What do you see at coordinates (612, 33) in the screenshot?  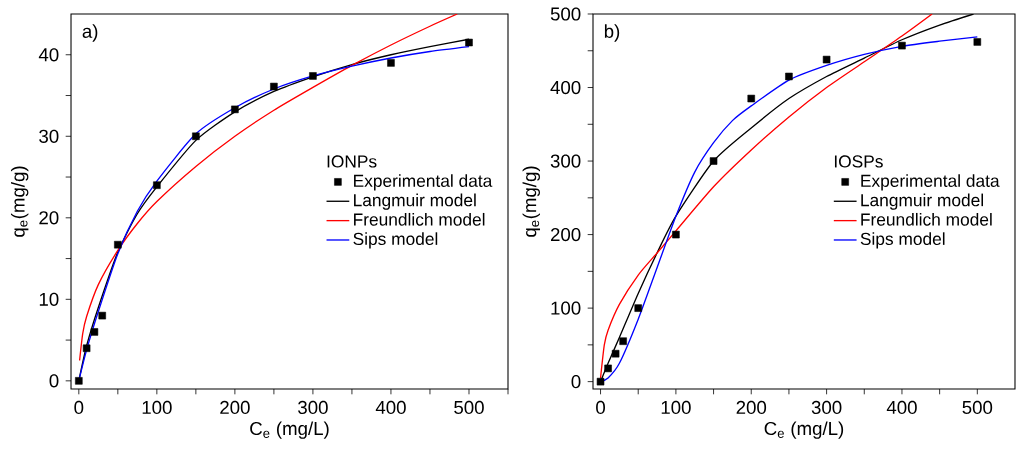 I see `annotation: b)` at bounding box center [612, 33].